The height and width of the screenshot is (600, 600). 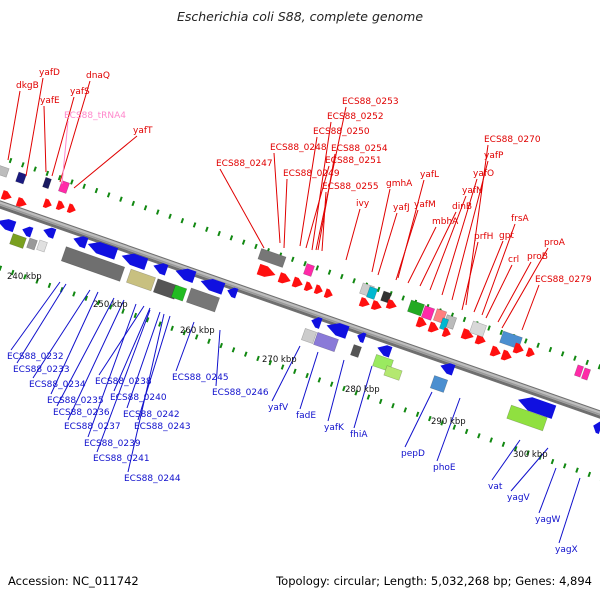 I want to click on forward-gene-label-11: ECS88_0251, so click(x=353, y=161).